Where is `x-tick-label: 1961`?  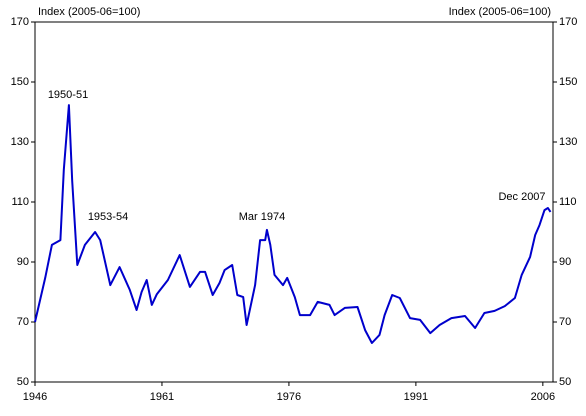
x-tick-label: 1961 is located at coordinates (162, 397).